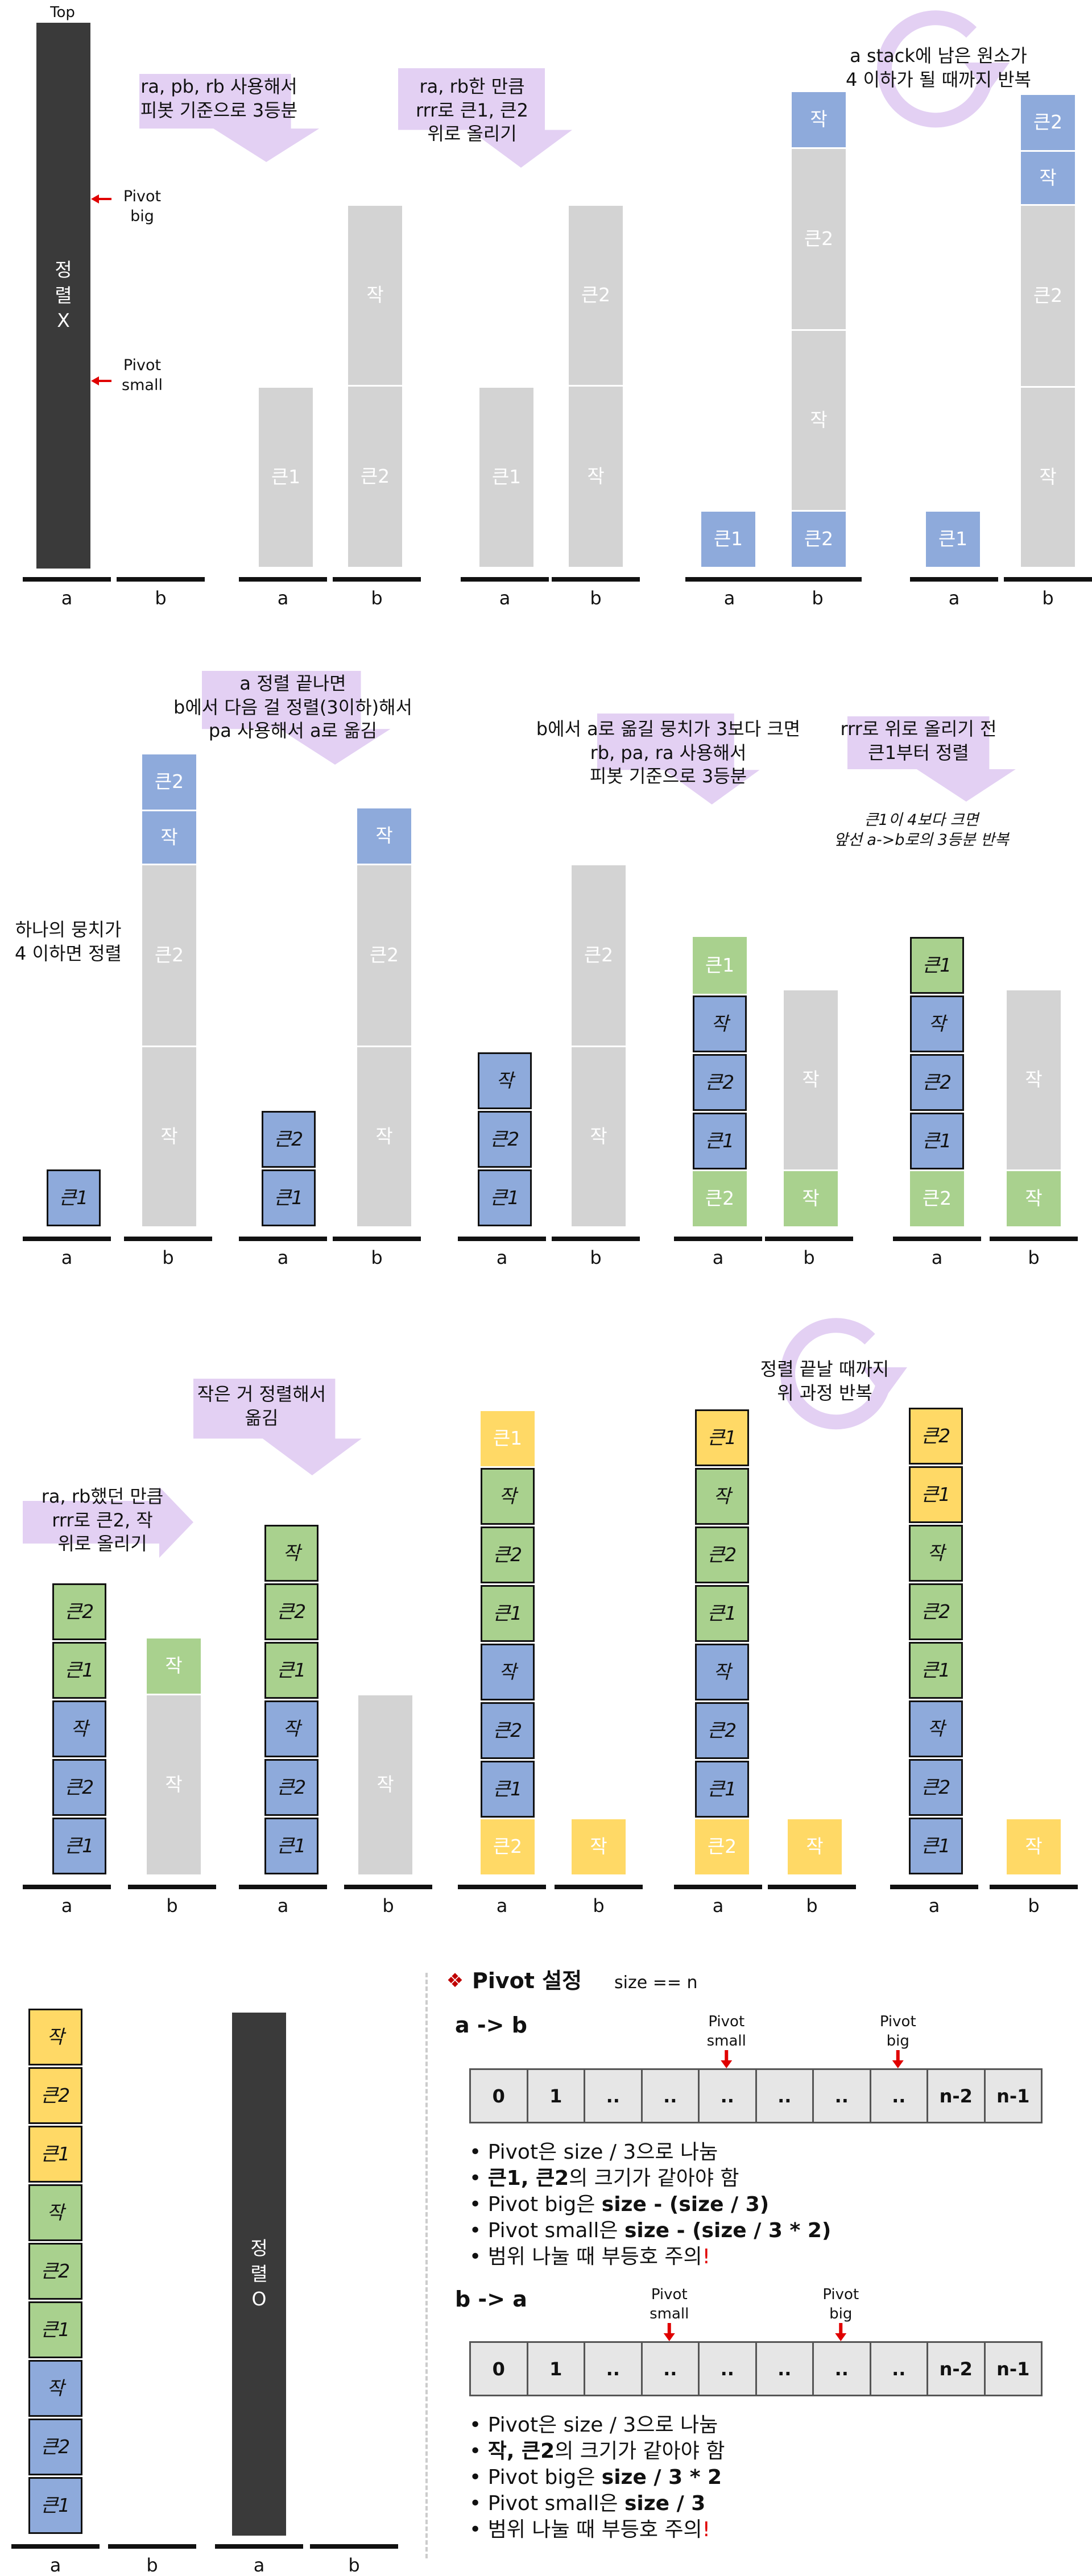 This screenshot has height=2576, width=1092. Describe the element at coordinates (289, 1197) in the screenshot. I see `r2s2-a-big1: 큰1` at that location.